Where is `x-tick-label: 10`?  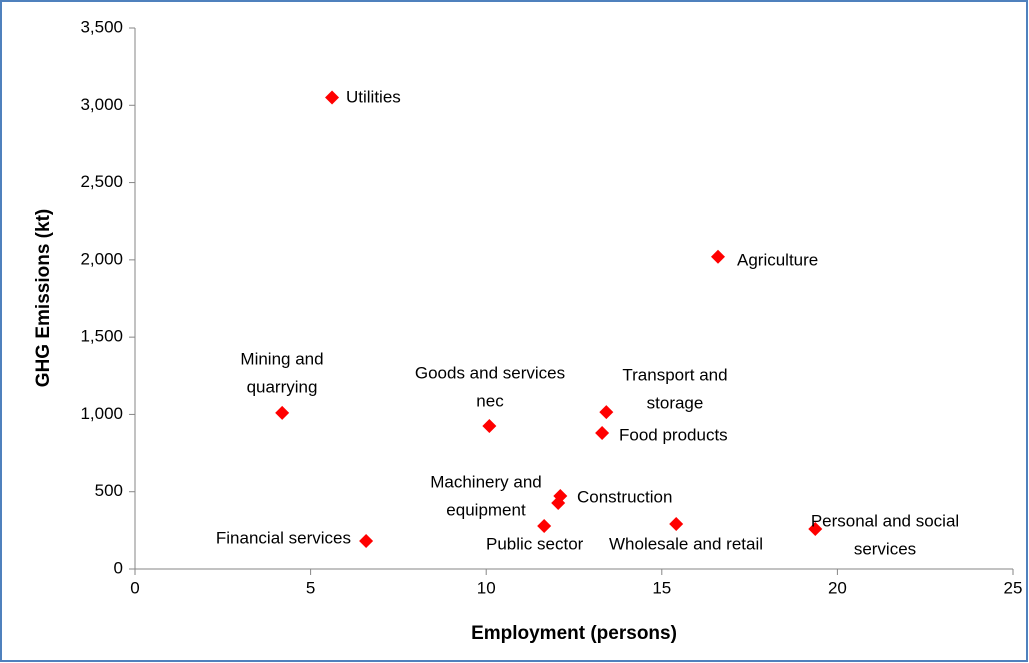 x-tick-label: 10 is located at coordinates (486, 587).